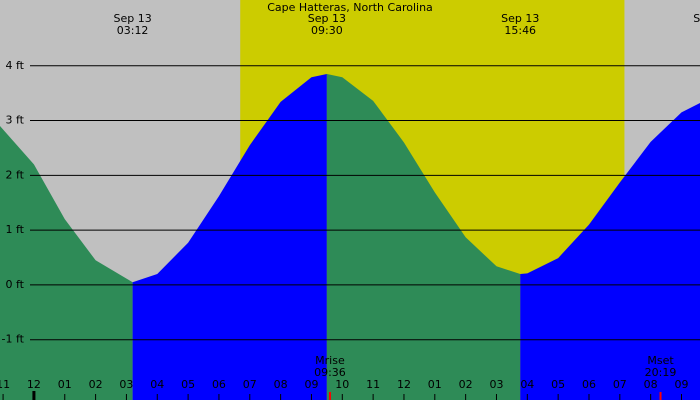 This screenshot has width=700, height=400. What do you see at coordinates (350, 7) in the screenshot?
I see `chart-title: Cape Hatteras, North Carolina` at bounding box center [350, 7].